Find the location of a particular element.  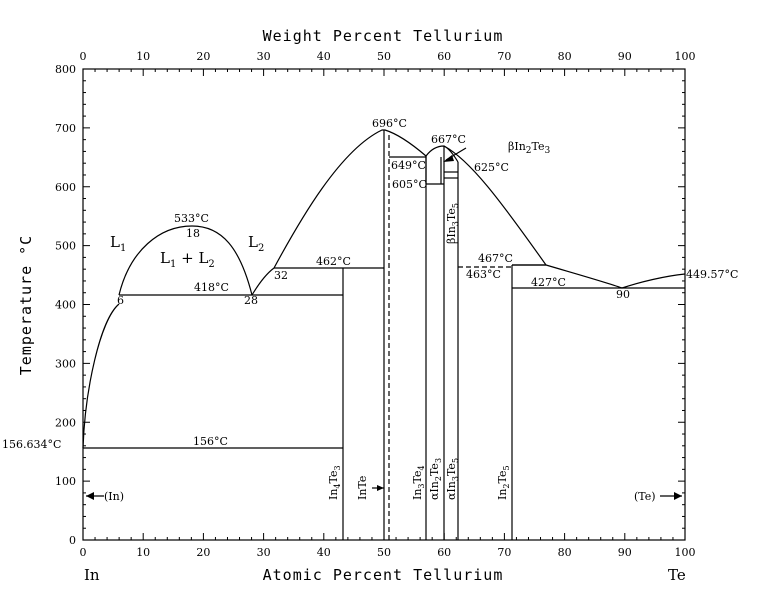

label-in2te5: In2Te5 is located at coordinates (503, 482).